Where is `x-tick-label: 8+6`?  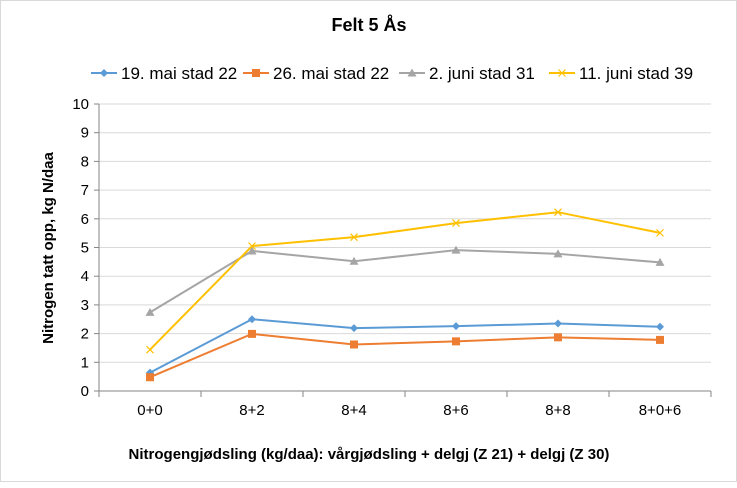 x-tick-label: 8+6 is located at coordinates (455, 410).